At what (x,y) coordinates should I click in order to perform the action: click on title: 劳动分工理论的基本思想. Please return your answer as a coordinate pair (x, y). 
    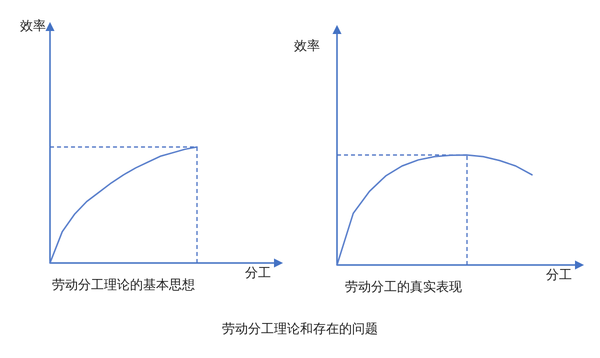
    Looking at the image, I should click on (123, 285).